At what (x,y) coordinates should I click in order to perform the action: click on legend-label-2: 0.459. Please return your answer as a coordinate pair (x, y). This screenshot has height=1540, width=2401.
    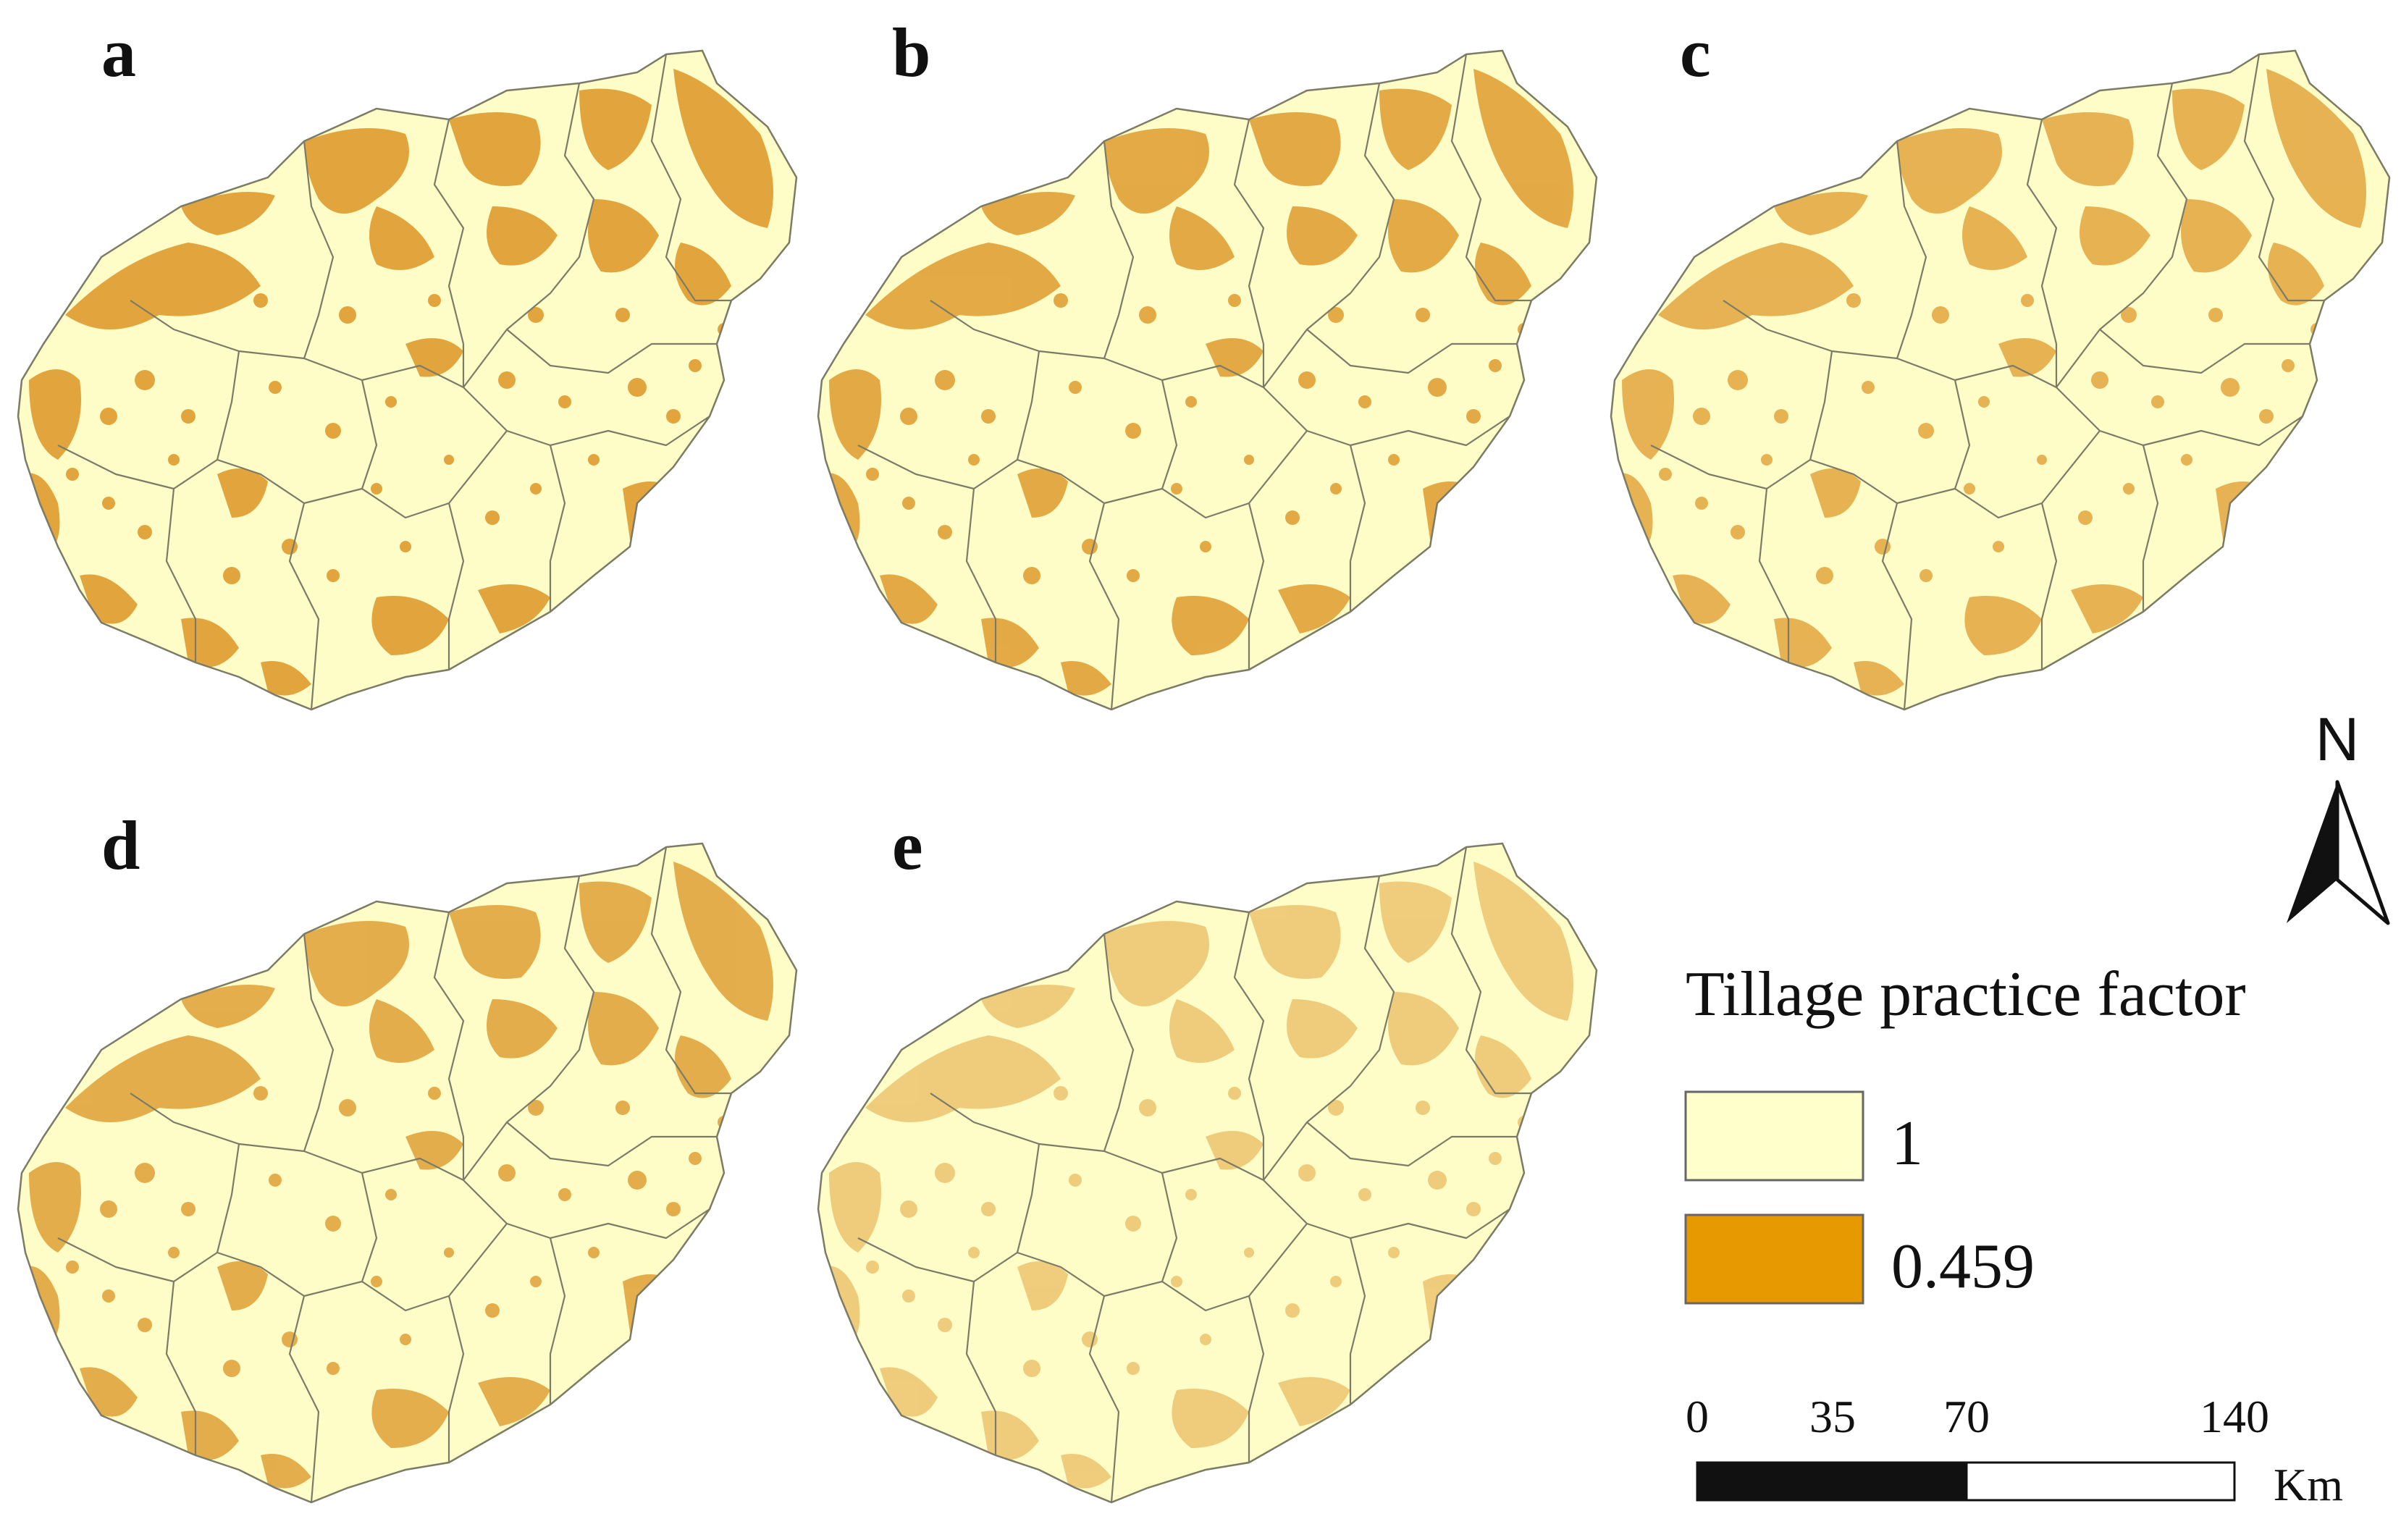
    Looking at the image, I should click on (1963, 1267).